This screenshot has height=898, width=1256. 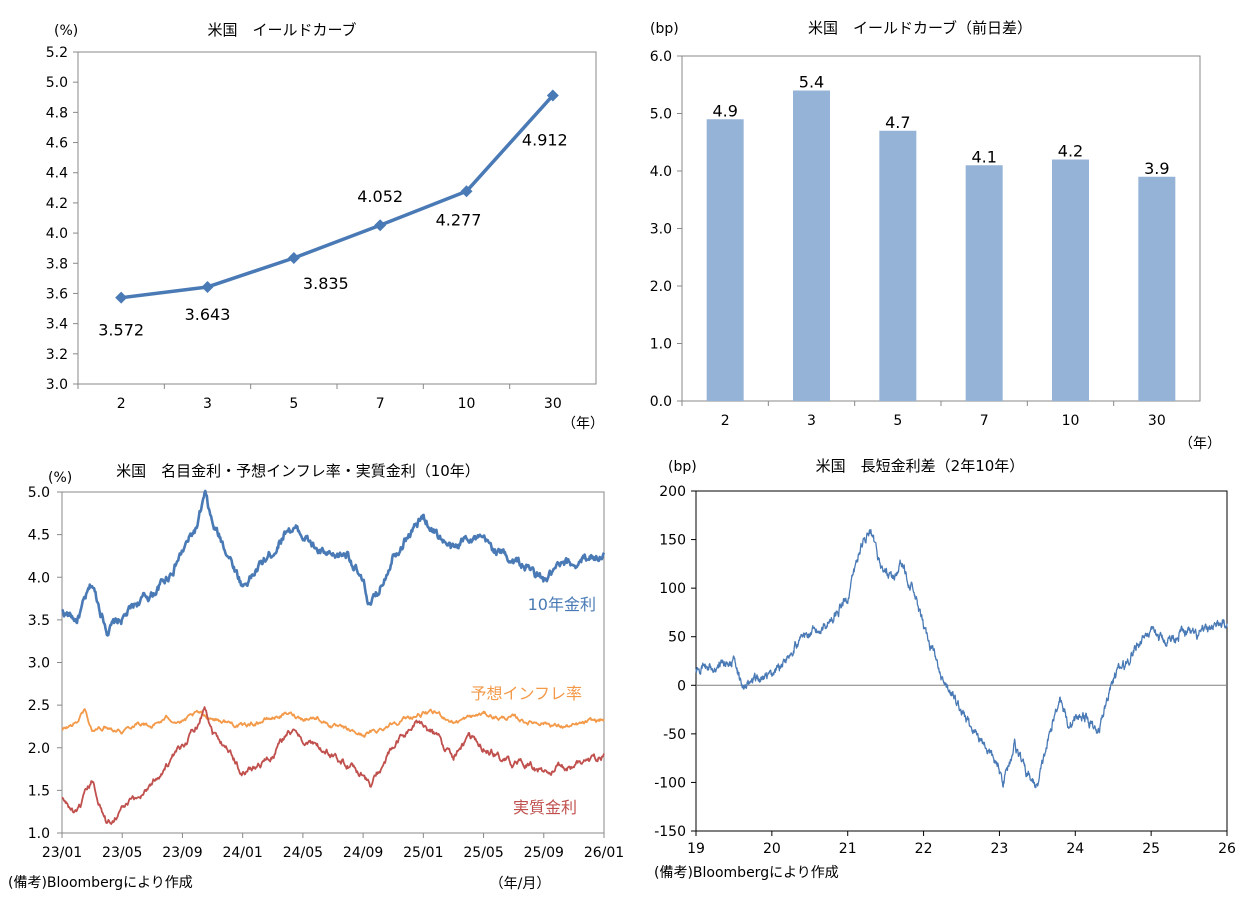 I want to click on y-tick-label: 100, so click(x=672, y=589).